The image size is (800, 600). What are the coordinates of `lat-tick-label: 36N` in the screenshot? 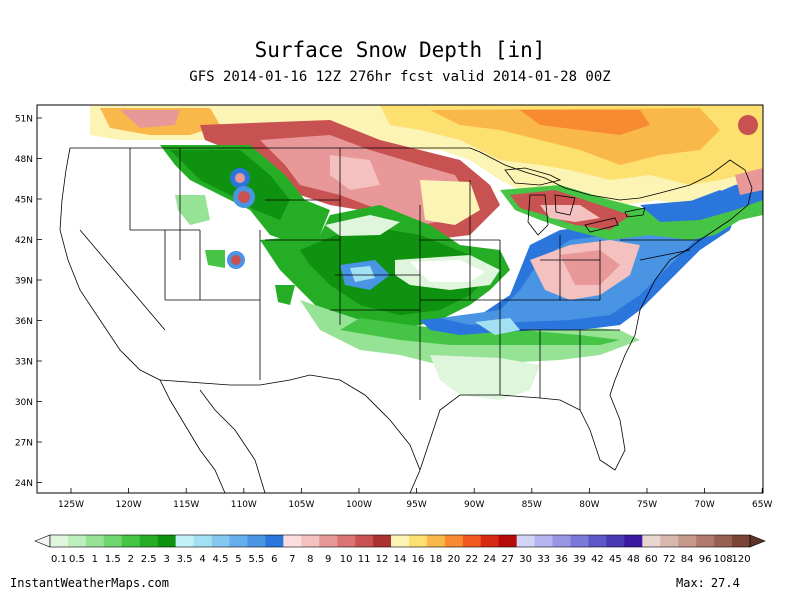 It's located at (24, 322).